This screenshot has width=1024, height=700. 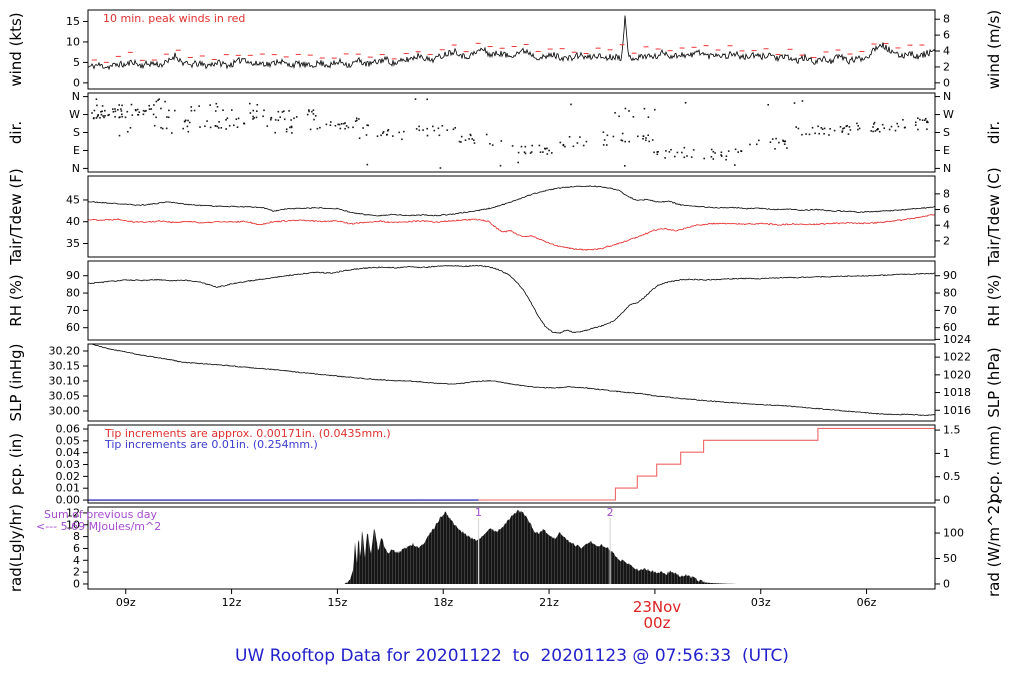 I want to click on solar-radiation-area, so click(x=540, y=547).